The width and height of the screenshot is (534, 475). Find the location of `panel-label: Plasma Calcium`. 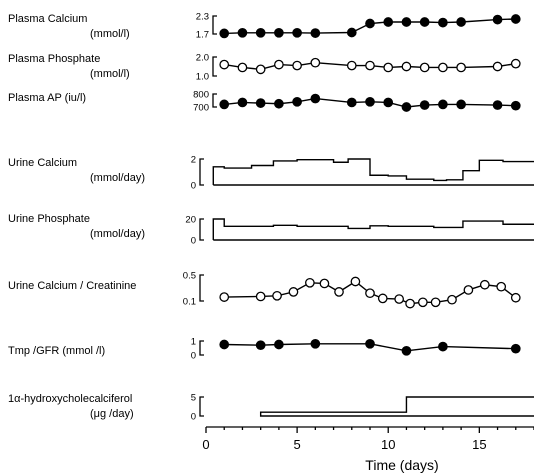

panel-label: Plasma Calcium is located at coordinates (47, 19).